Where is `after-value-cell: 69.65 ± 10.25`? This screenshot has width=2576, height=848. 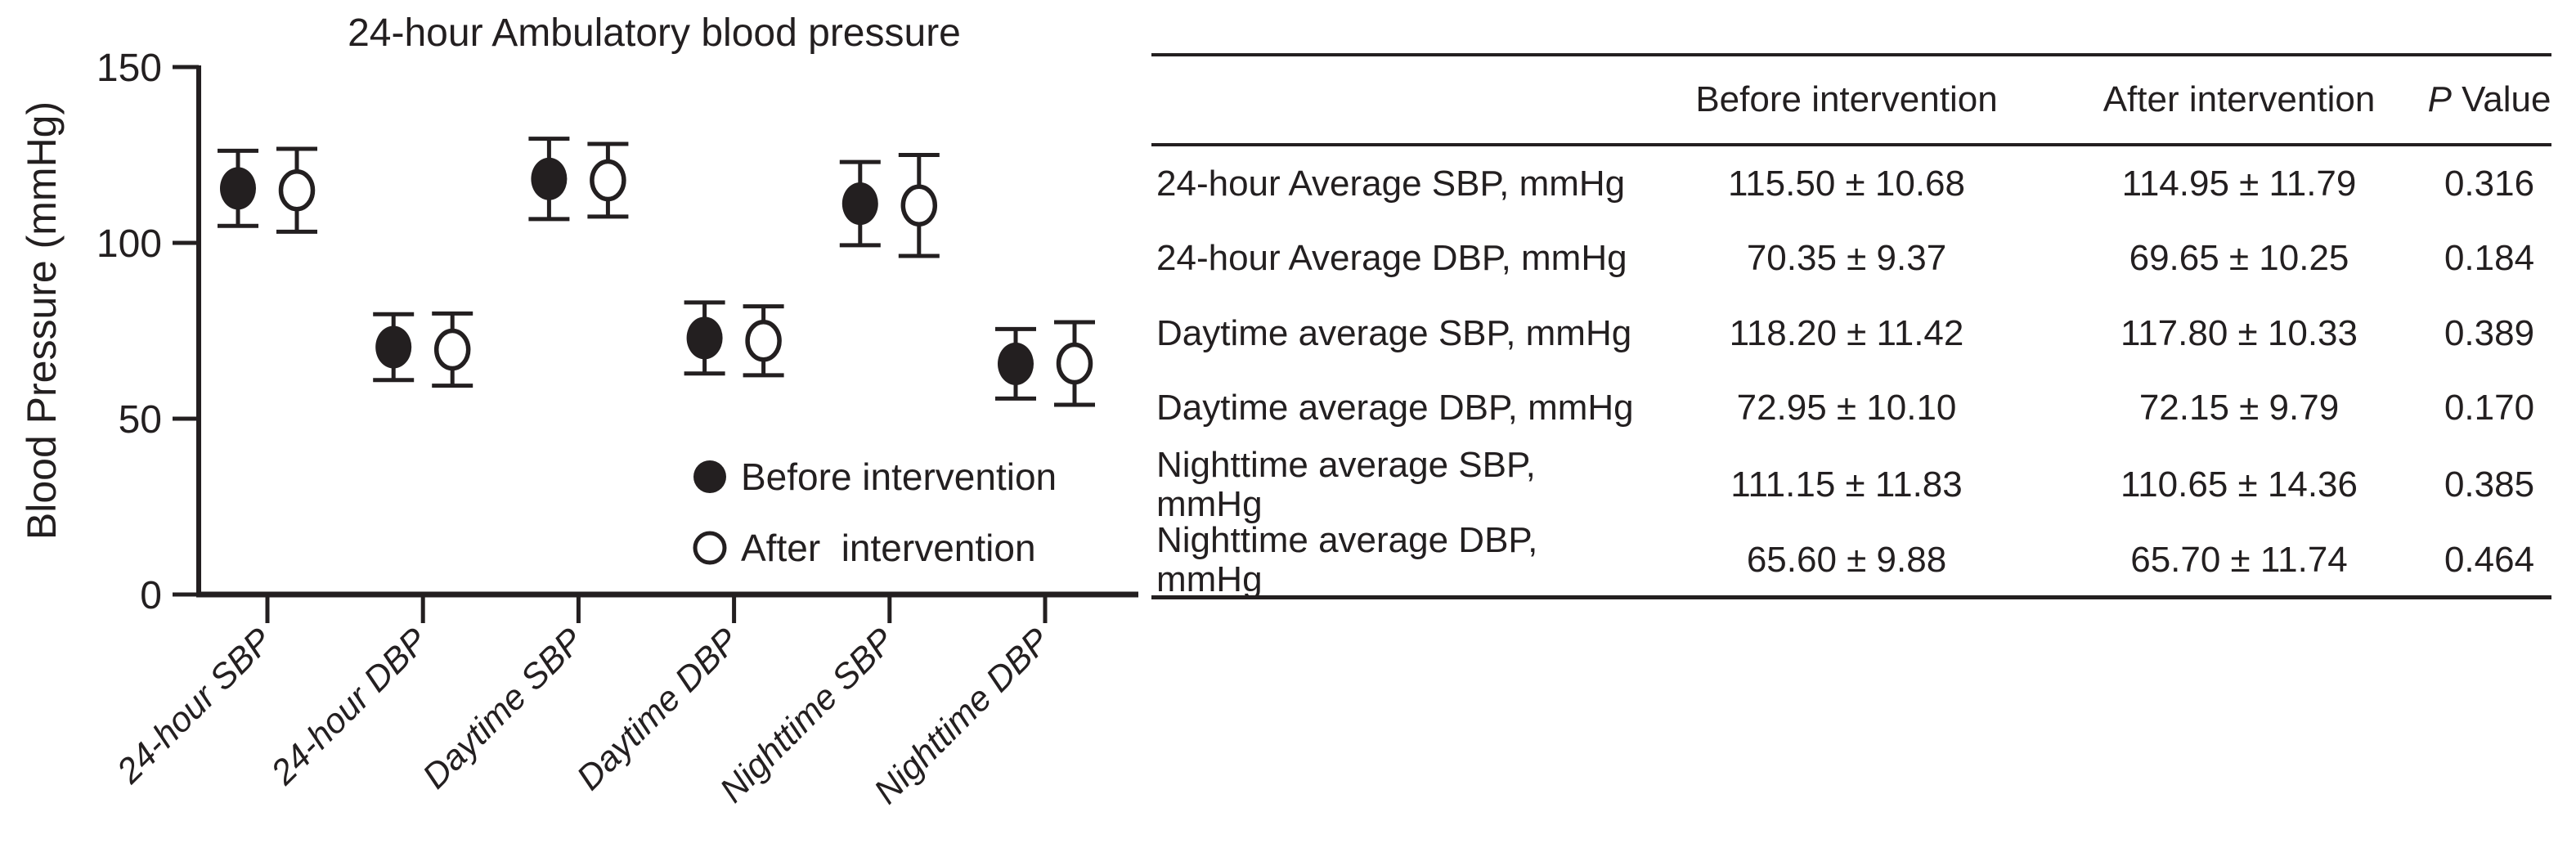 after-value-cell: 69.65 ± 10.25 is located at coordinates (2239, 258).